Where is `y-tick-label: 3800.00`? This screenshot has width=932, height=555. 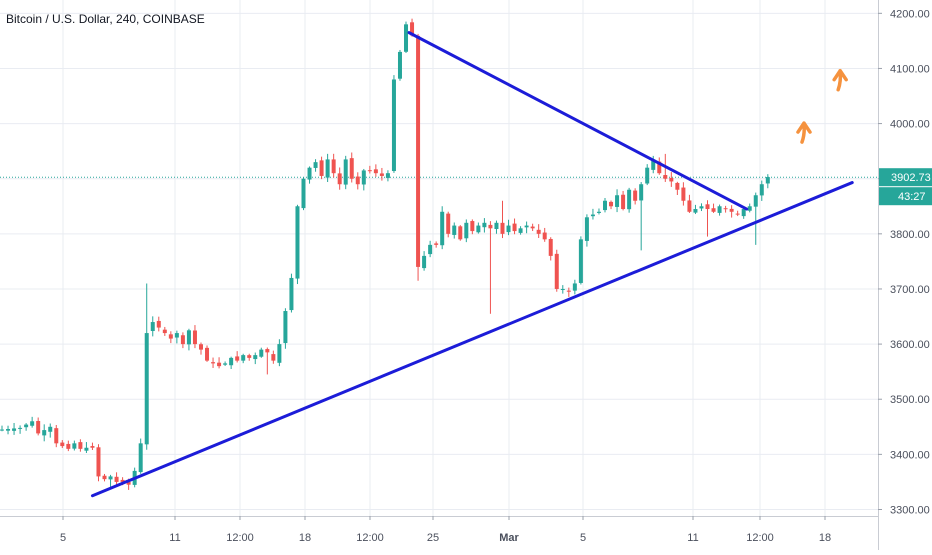
y-tick-label: 3800.00 is located at coordinates (910, 235).